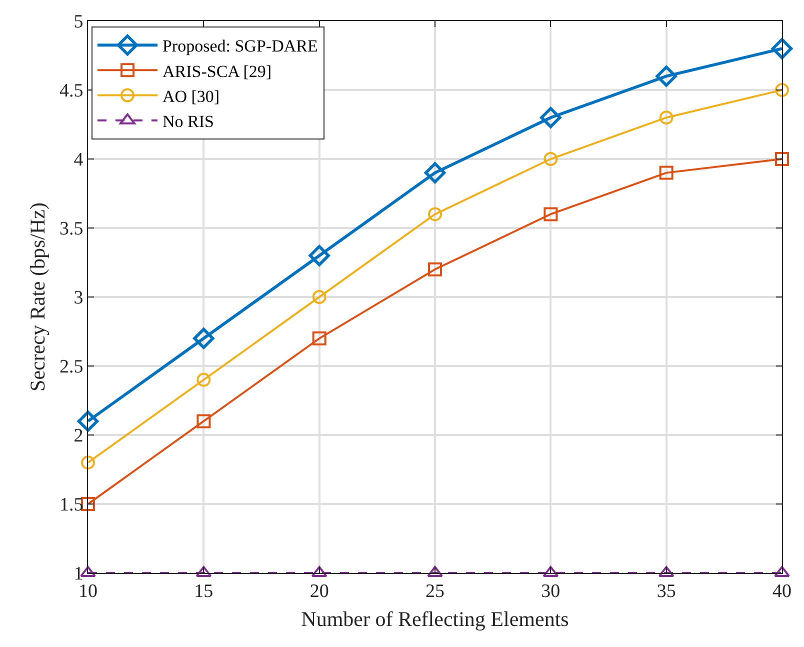 This screenshot has height=647, width=804. Describe the element at coordinates (79, 160) in the screenshot. I see `y-tick-label: 4` at that location.